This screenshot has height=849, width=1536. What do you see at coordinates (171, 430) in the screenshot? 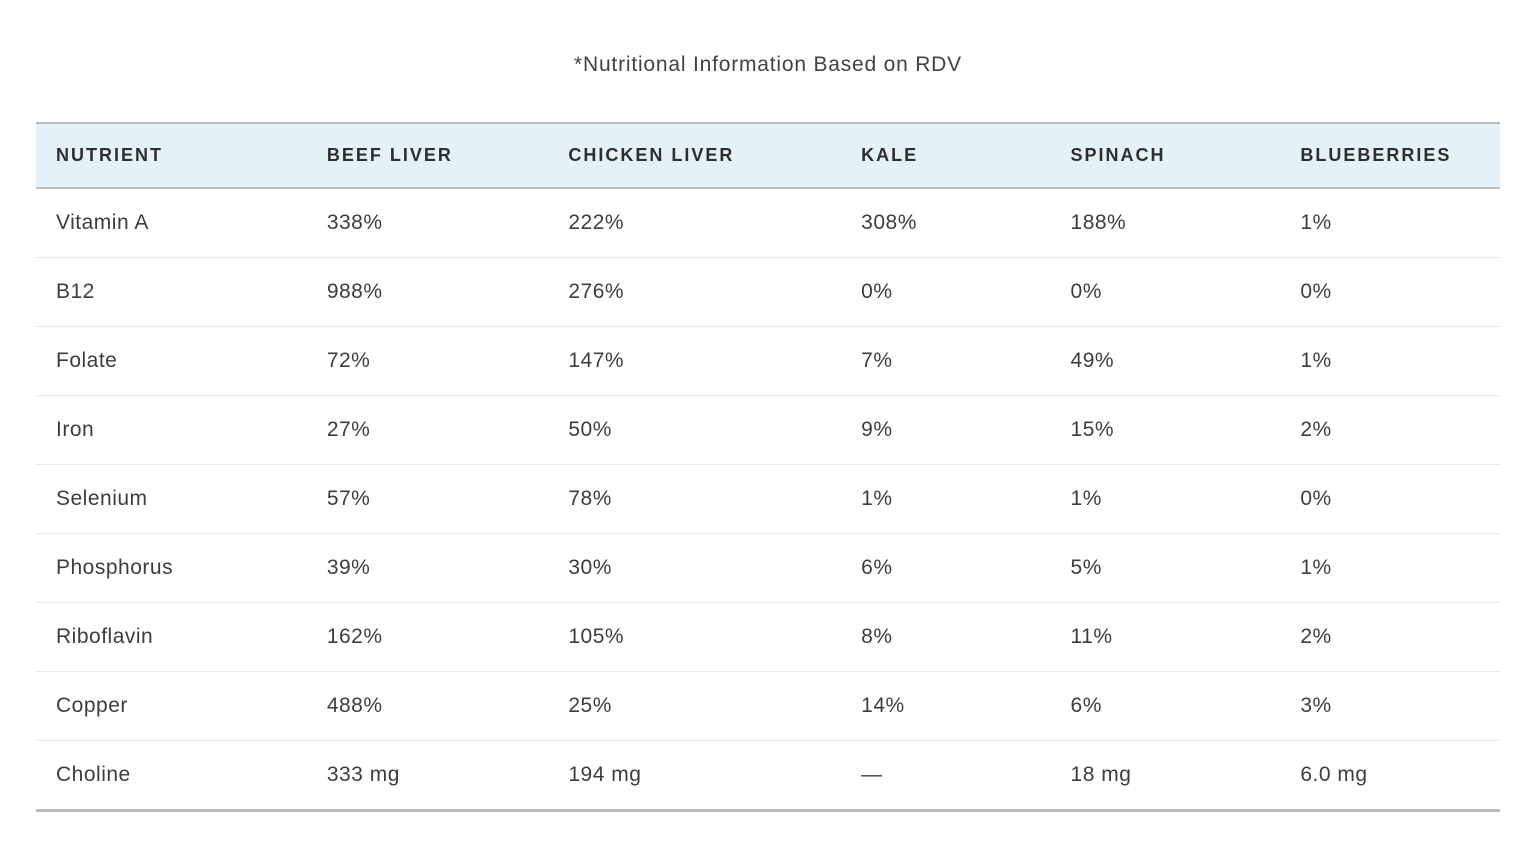
I see `nutrient-name-cell: Iron` at bounding box center [171, 430].